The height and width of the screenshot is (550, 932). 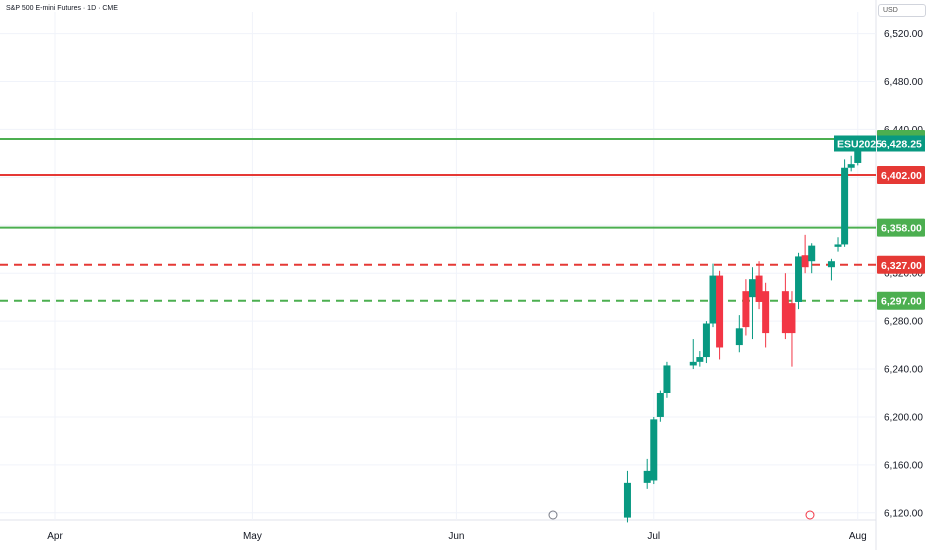 What do you see at coordinates (903, 322) in the screenshot?
I see `y-tick-label: 6,280.00` at bounding box center [903, 322].